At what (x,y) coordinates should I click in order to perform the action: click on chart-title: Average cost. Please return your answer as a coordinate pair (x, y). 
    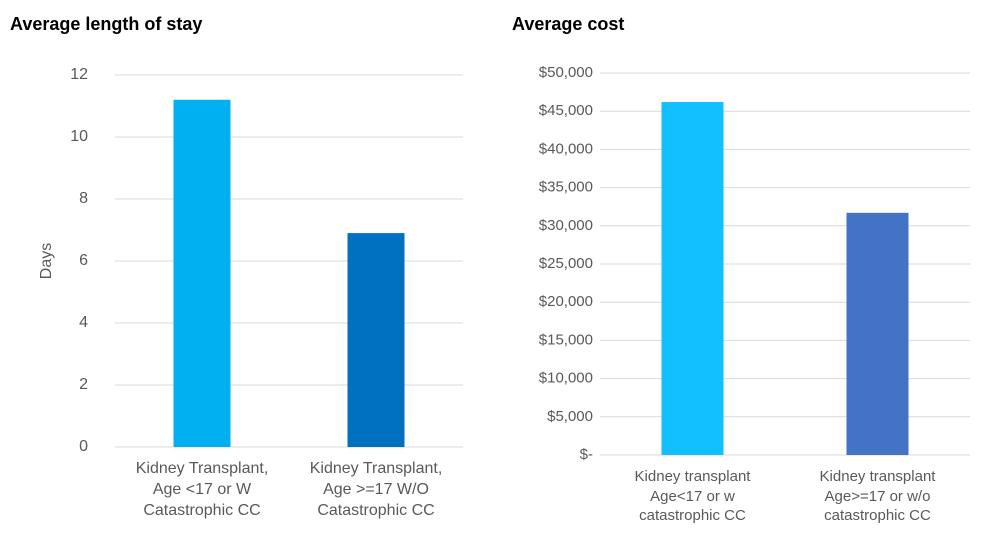
    Looking at the image, I should click on (568, 24).